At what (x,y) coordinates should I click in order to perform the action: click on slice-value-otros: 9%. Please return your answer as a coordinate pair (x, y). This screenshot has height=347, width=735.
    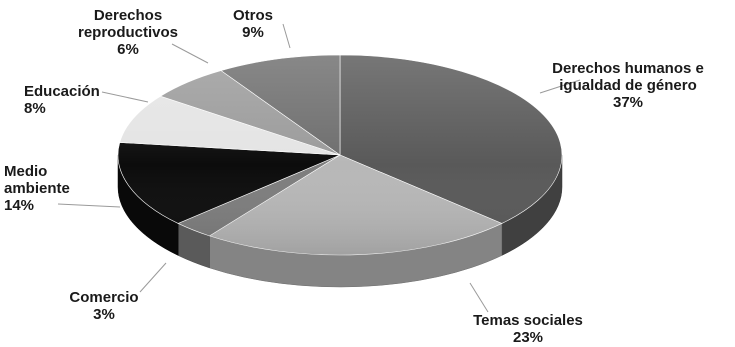
    Looking at the image, I should click on (253, 32).